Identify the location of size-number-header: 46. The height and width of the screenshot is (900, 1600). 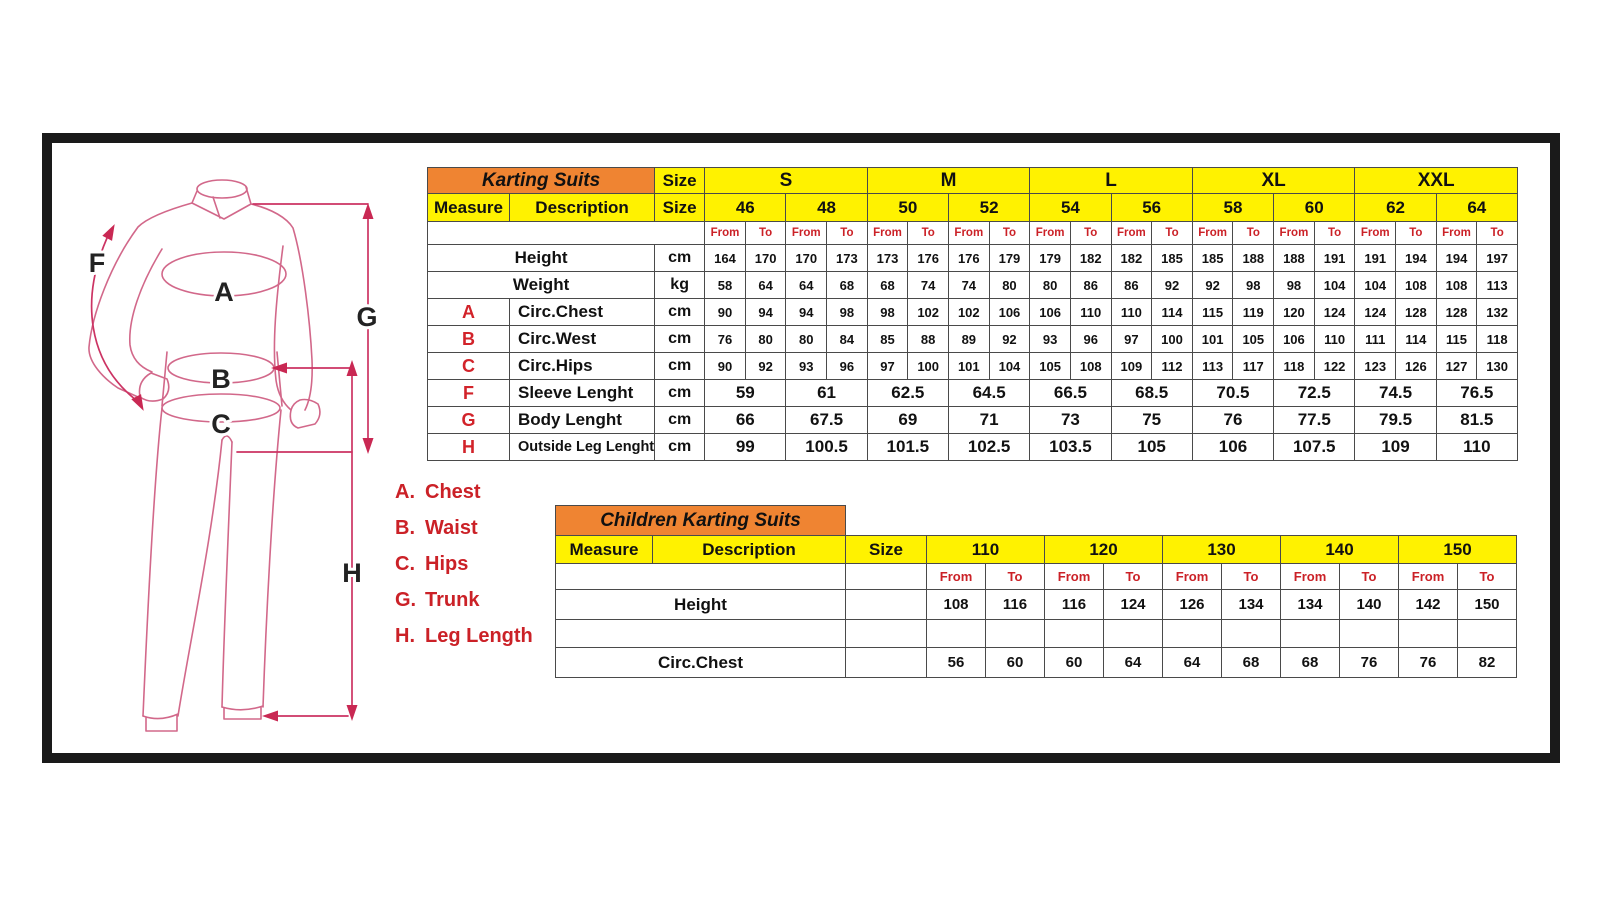
(745, 207).